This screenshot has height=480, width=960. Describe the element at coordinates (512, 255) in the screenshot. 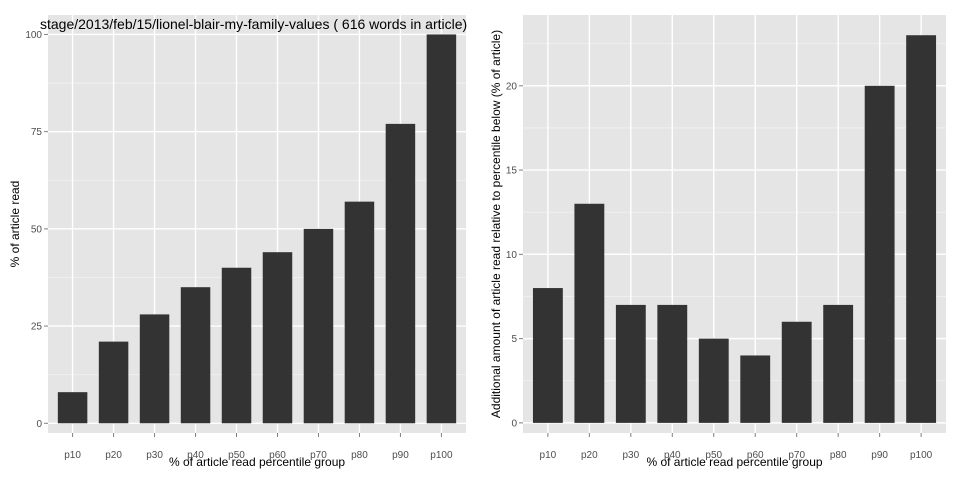

I see `y-tick-label: 10` at that location.